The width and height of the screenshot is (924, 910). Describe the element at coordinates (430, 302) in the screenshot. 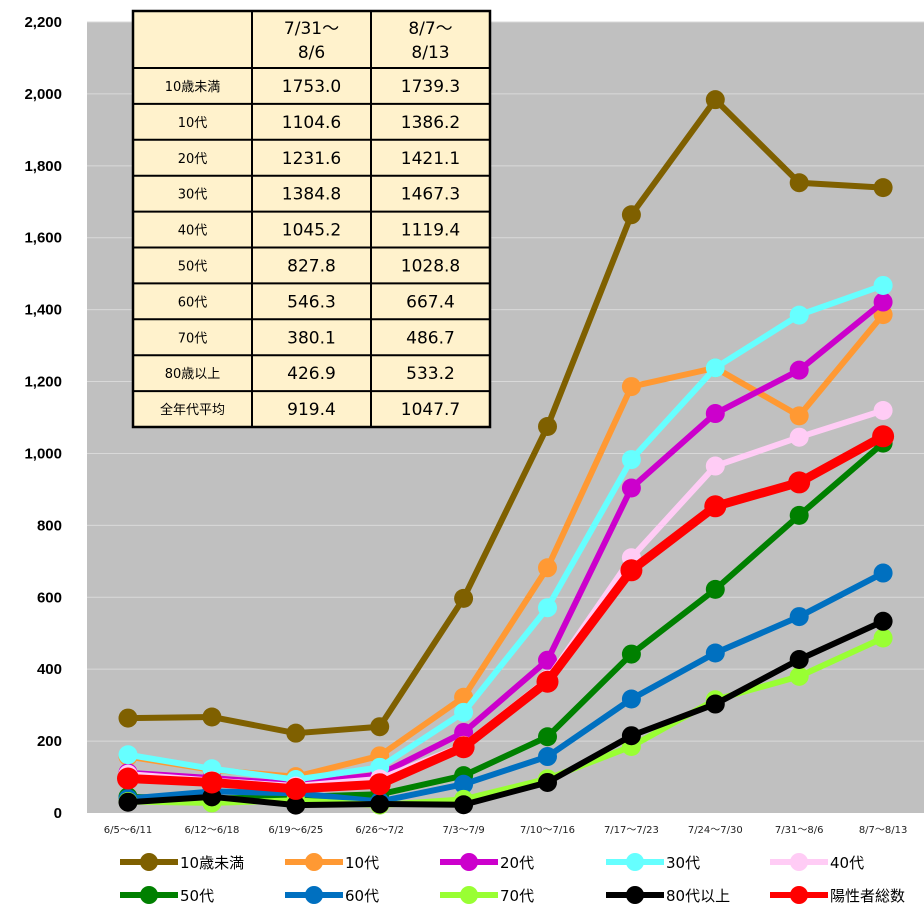

I see `table-cell: 667.4` at that location.